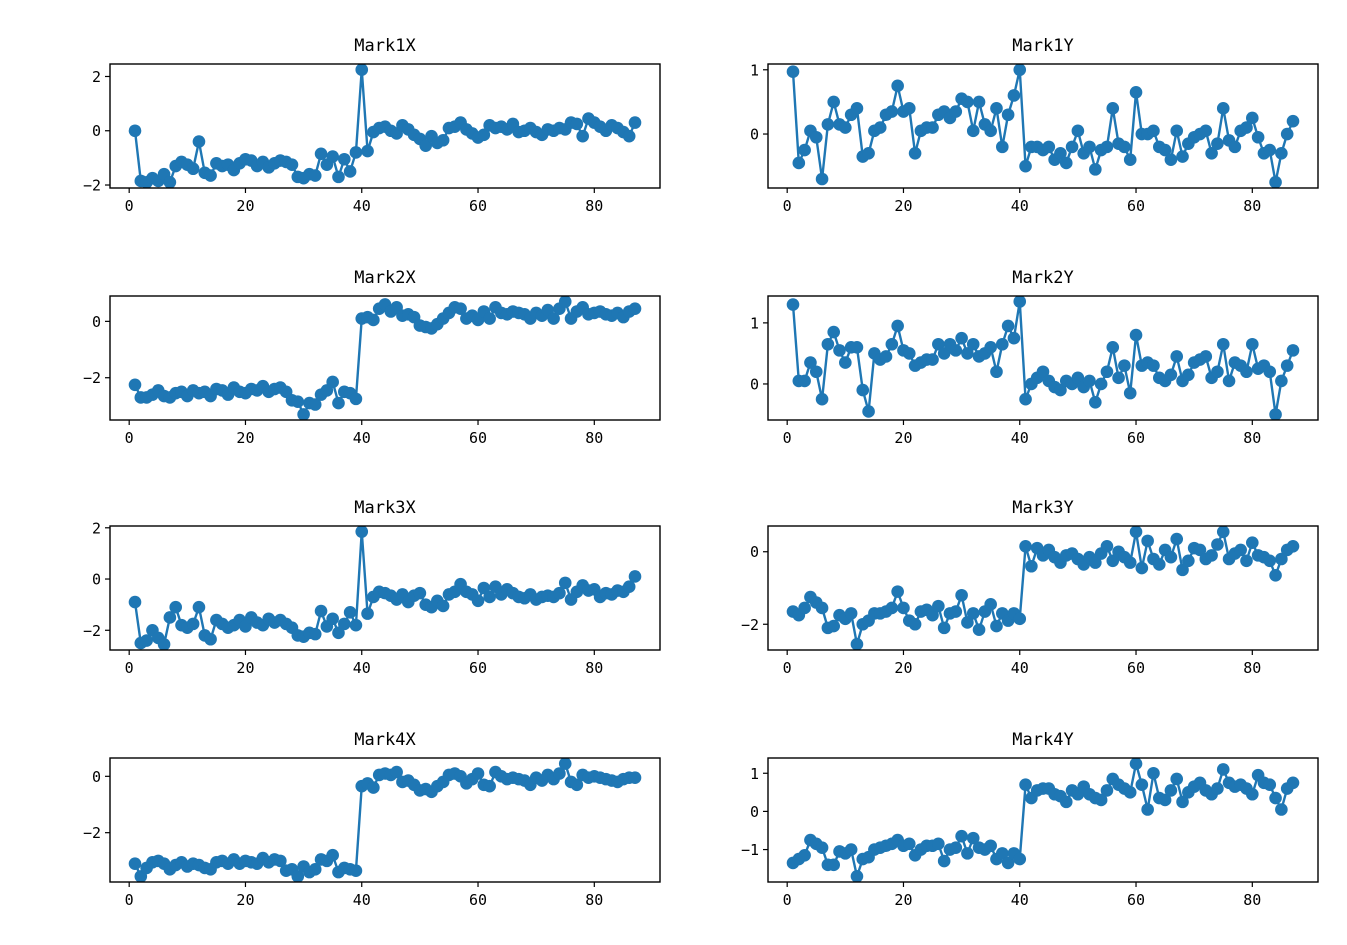 The height and width of the screenshot is (945, 1347). What do you see at coordinates (372, 139) in the screenshot?
I see `mark1x-plot: 0 20 40 60 80 −2 0 2` at bounding box center [372, 139].